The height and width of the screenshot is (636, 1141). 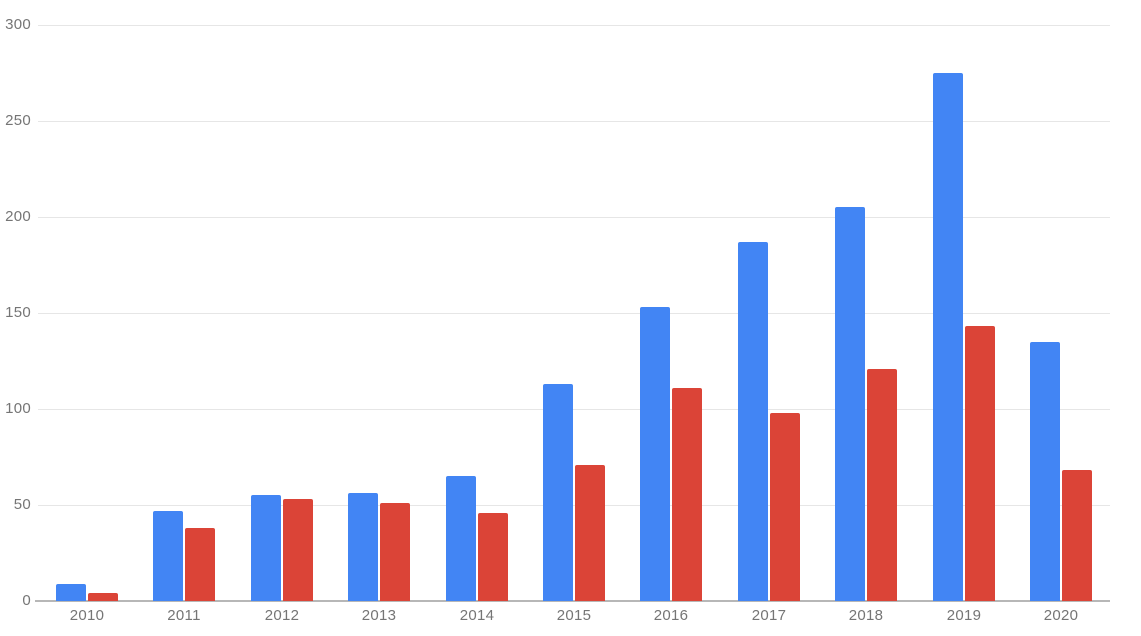 I want to click on bar-2013-red-series, so click(x=395, y=552).